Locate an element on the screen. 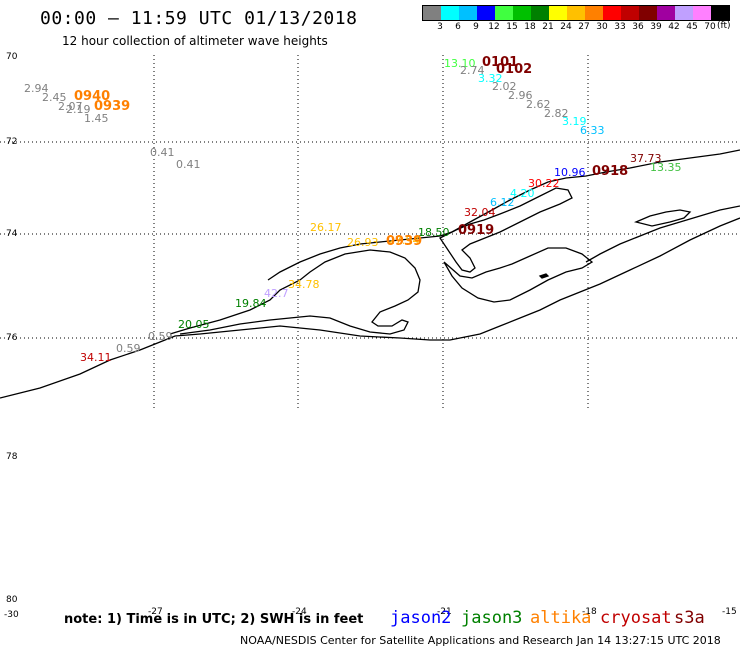  wave-height-value: 20.05 is located at coordinates (194, 324).